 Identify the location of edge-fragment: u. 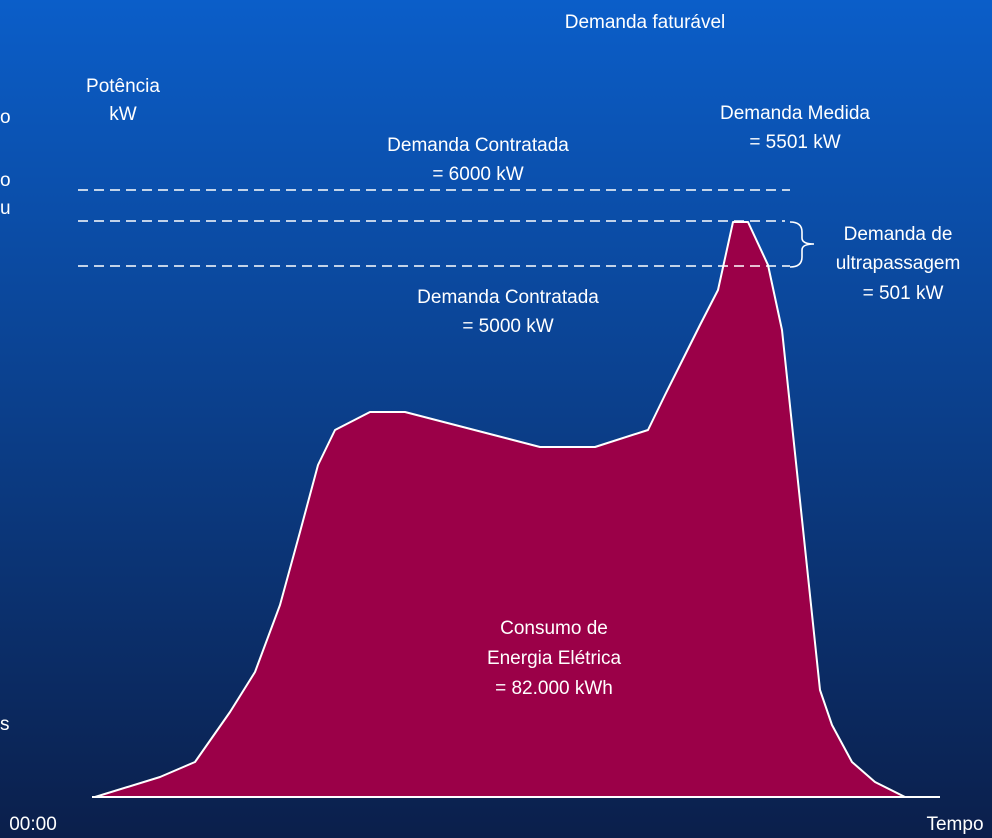
(5, 208).